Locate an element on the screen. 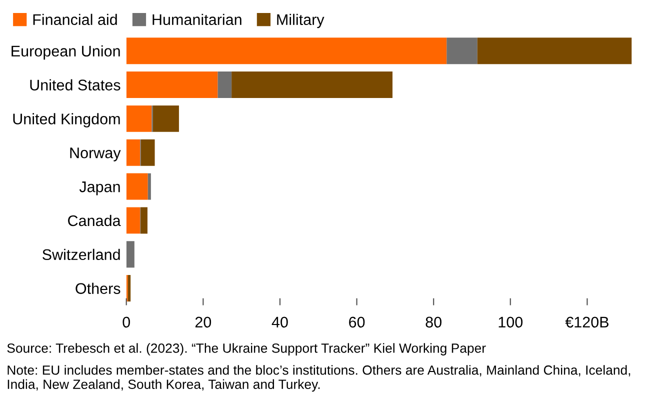  text: Note: EU includes member-states and the bloc’s institutions. Others are Australia, Mainland China, Iceland, India, New Zealand, South Korea, Taiwan and Turkey. is located at coordinates (319, 378).